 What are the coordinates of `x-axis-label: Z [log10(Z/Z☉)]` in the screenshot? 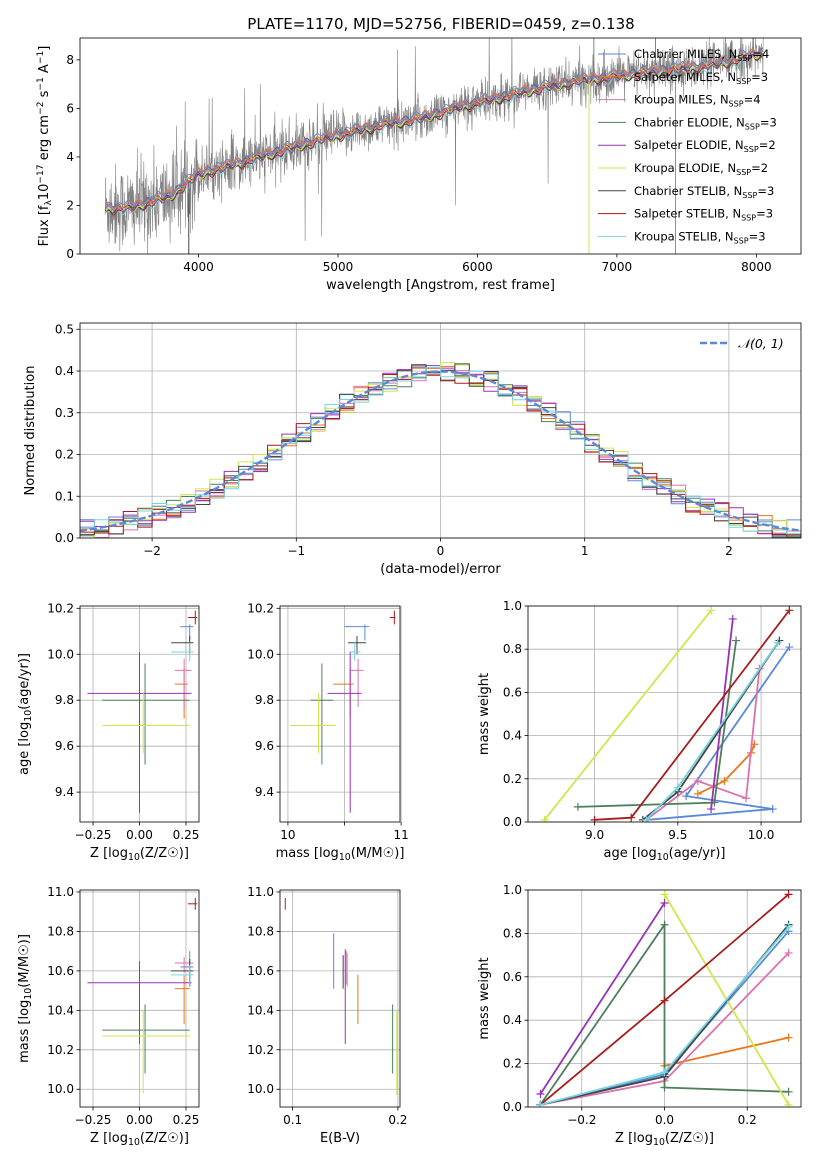 It's located at (139, 1139).